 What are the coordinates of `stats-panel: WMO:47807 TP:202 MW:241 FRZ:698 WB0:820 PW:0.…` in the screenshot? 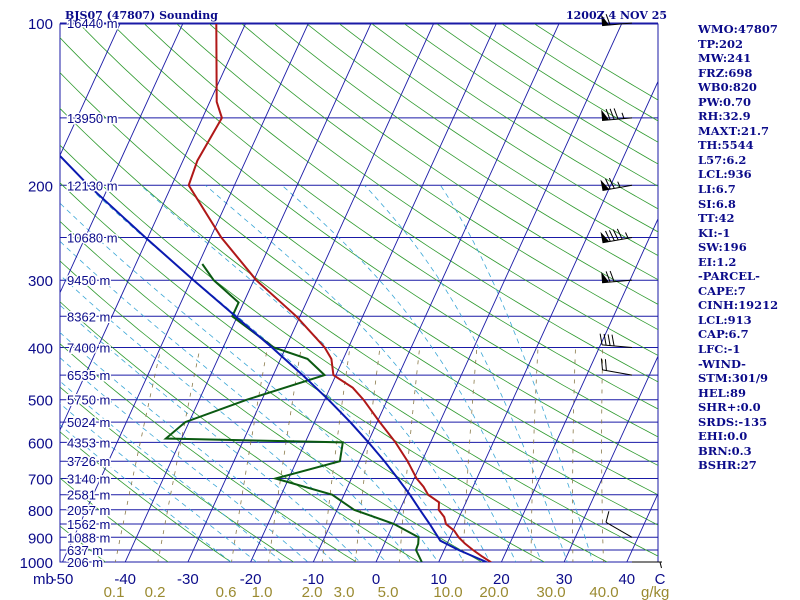 It's located at (749, 247).